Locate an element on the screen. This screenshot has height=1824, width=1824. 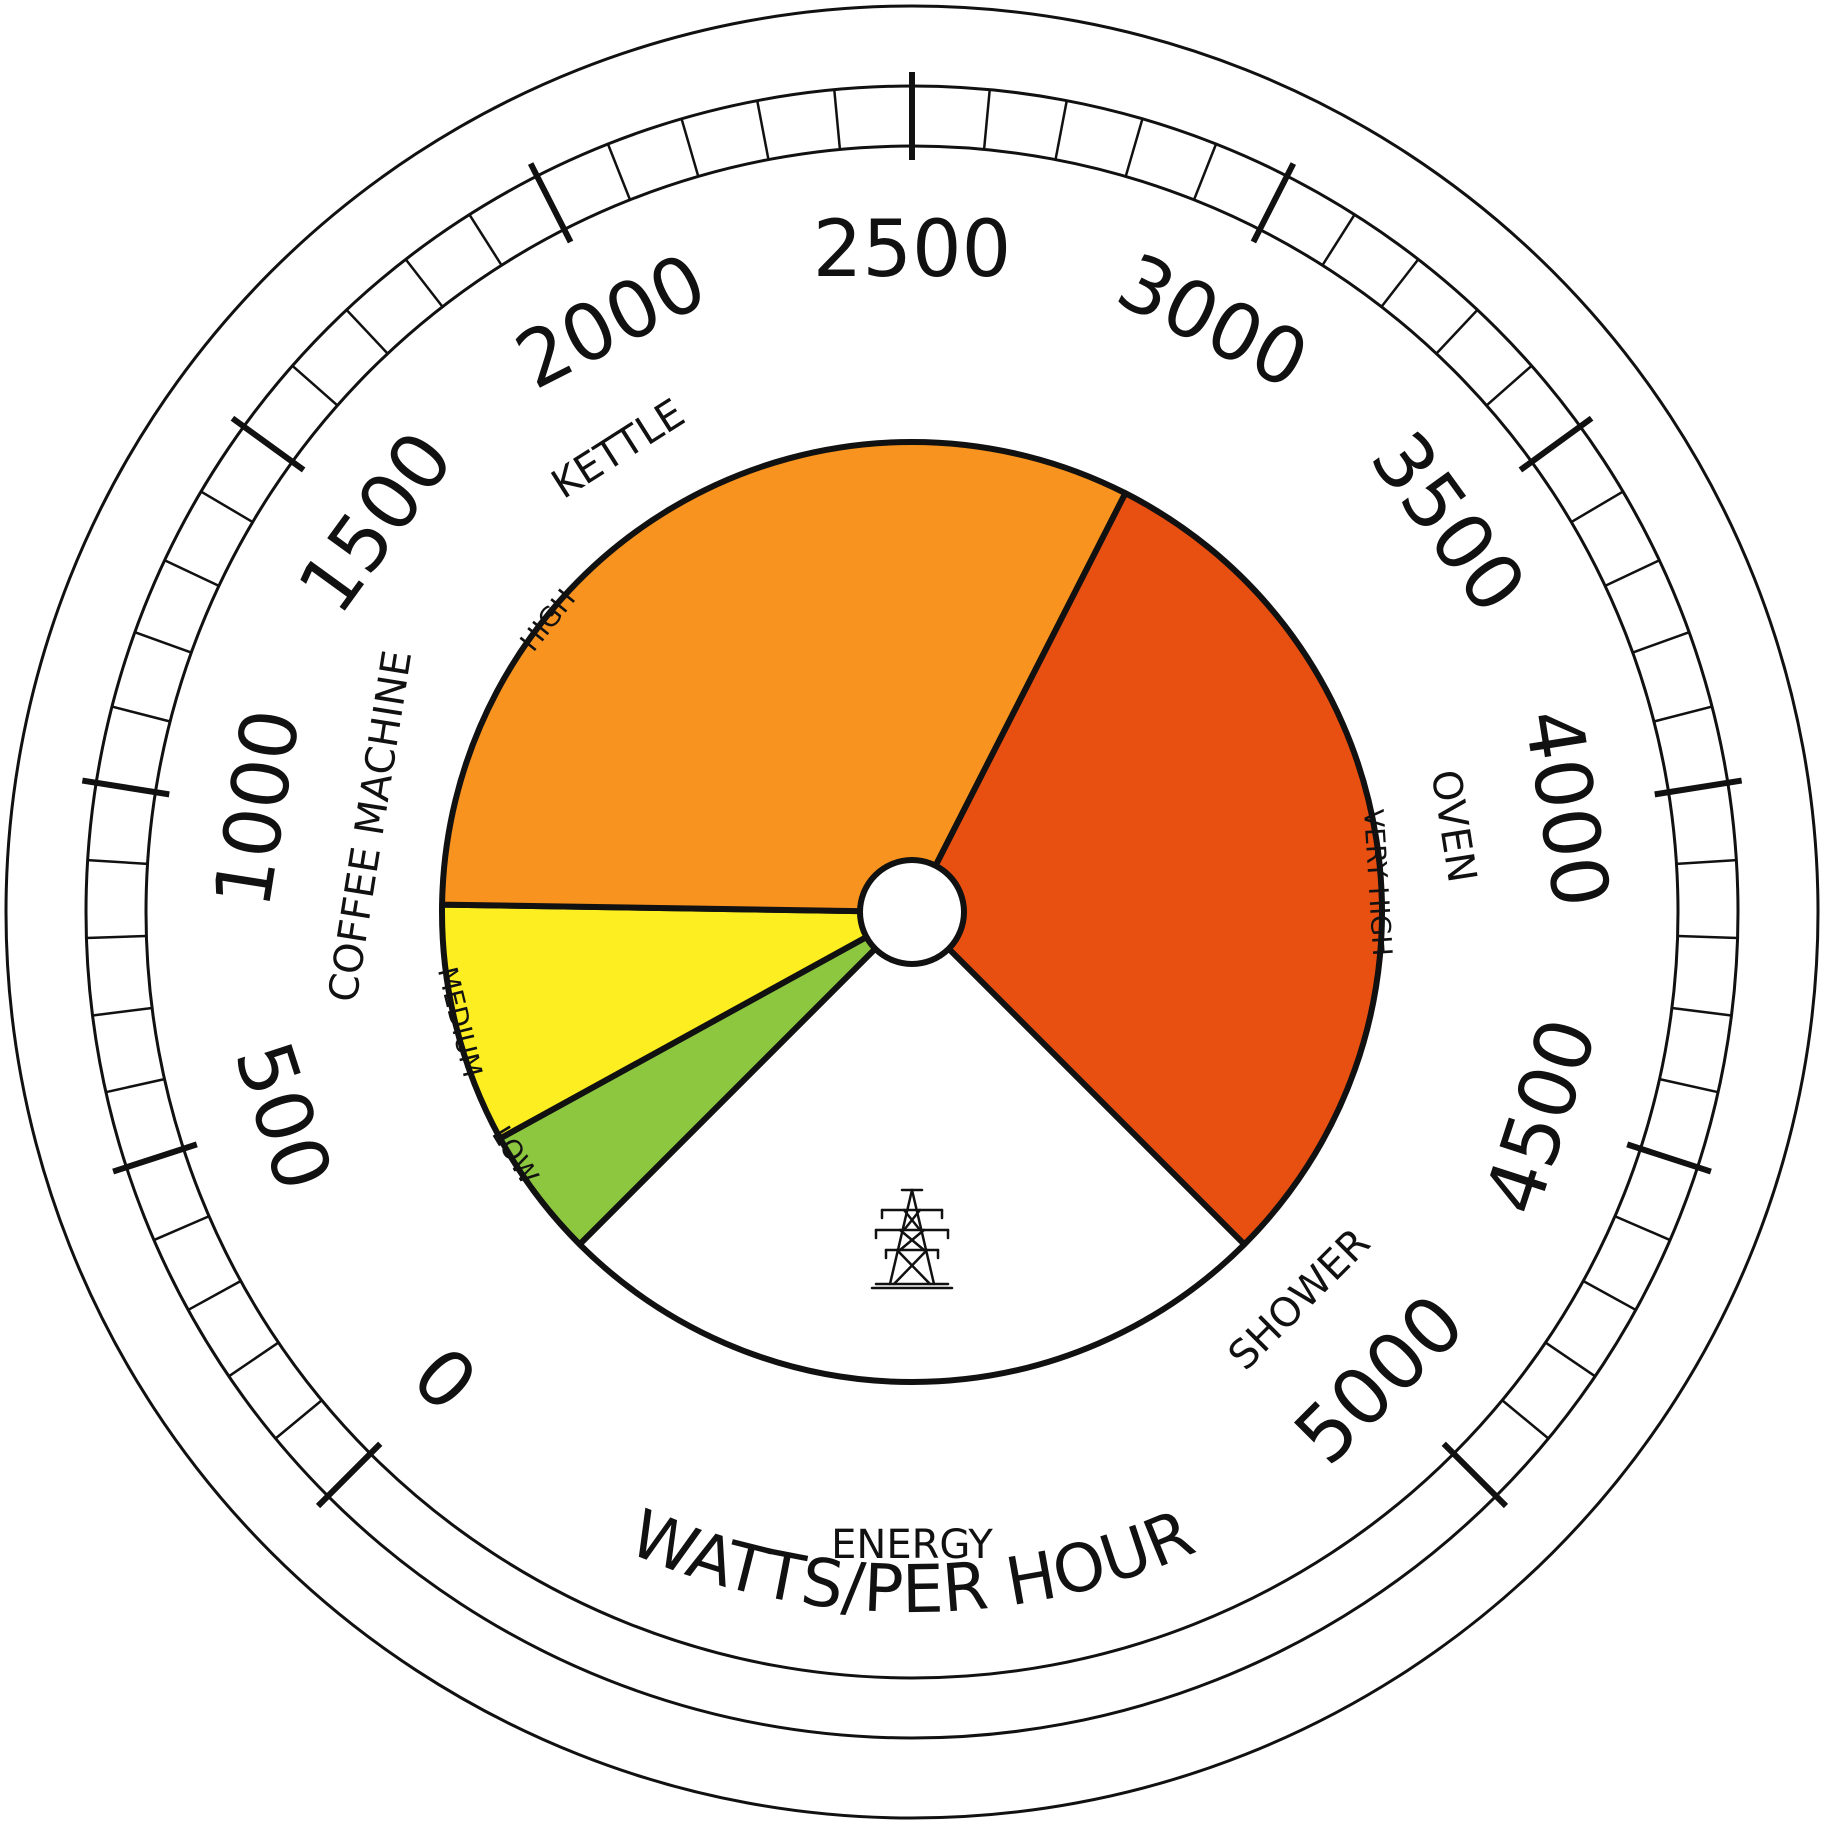
appliance-label: OVEN is located at coordinates (1453, 826).